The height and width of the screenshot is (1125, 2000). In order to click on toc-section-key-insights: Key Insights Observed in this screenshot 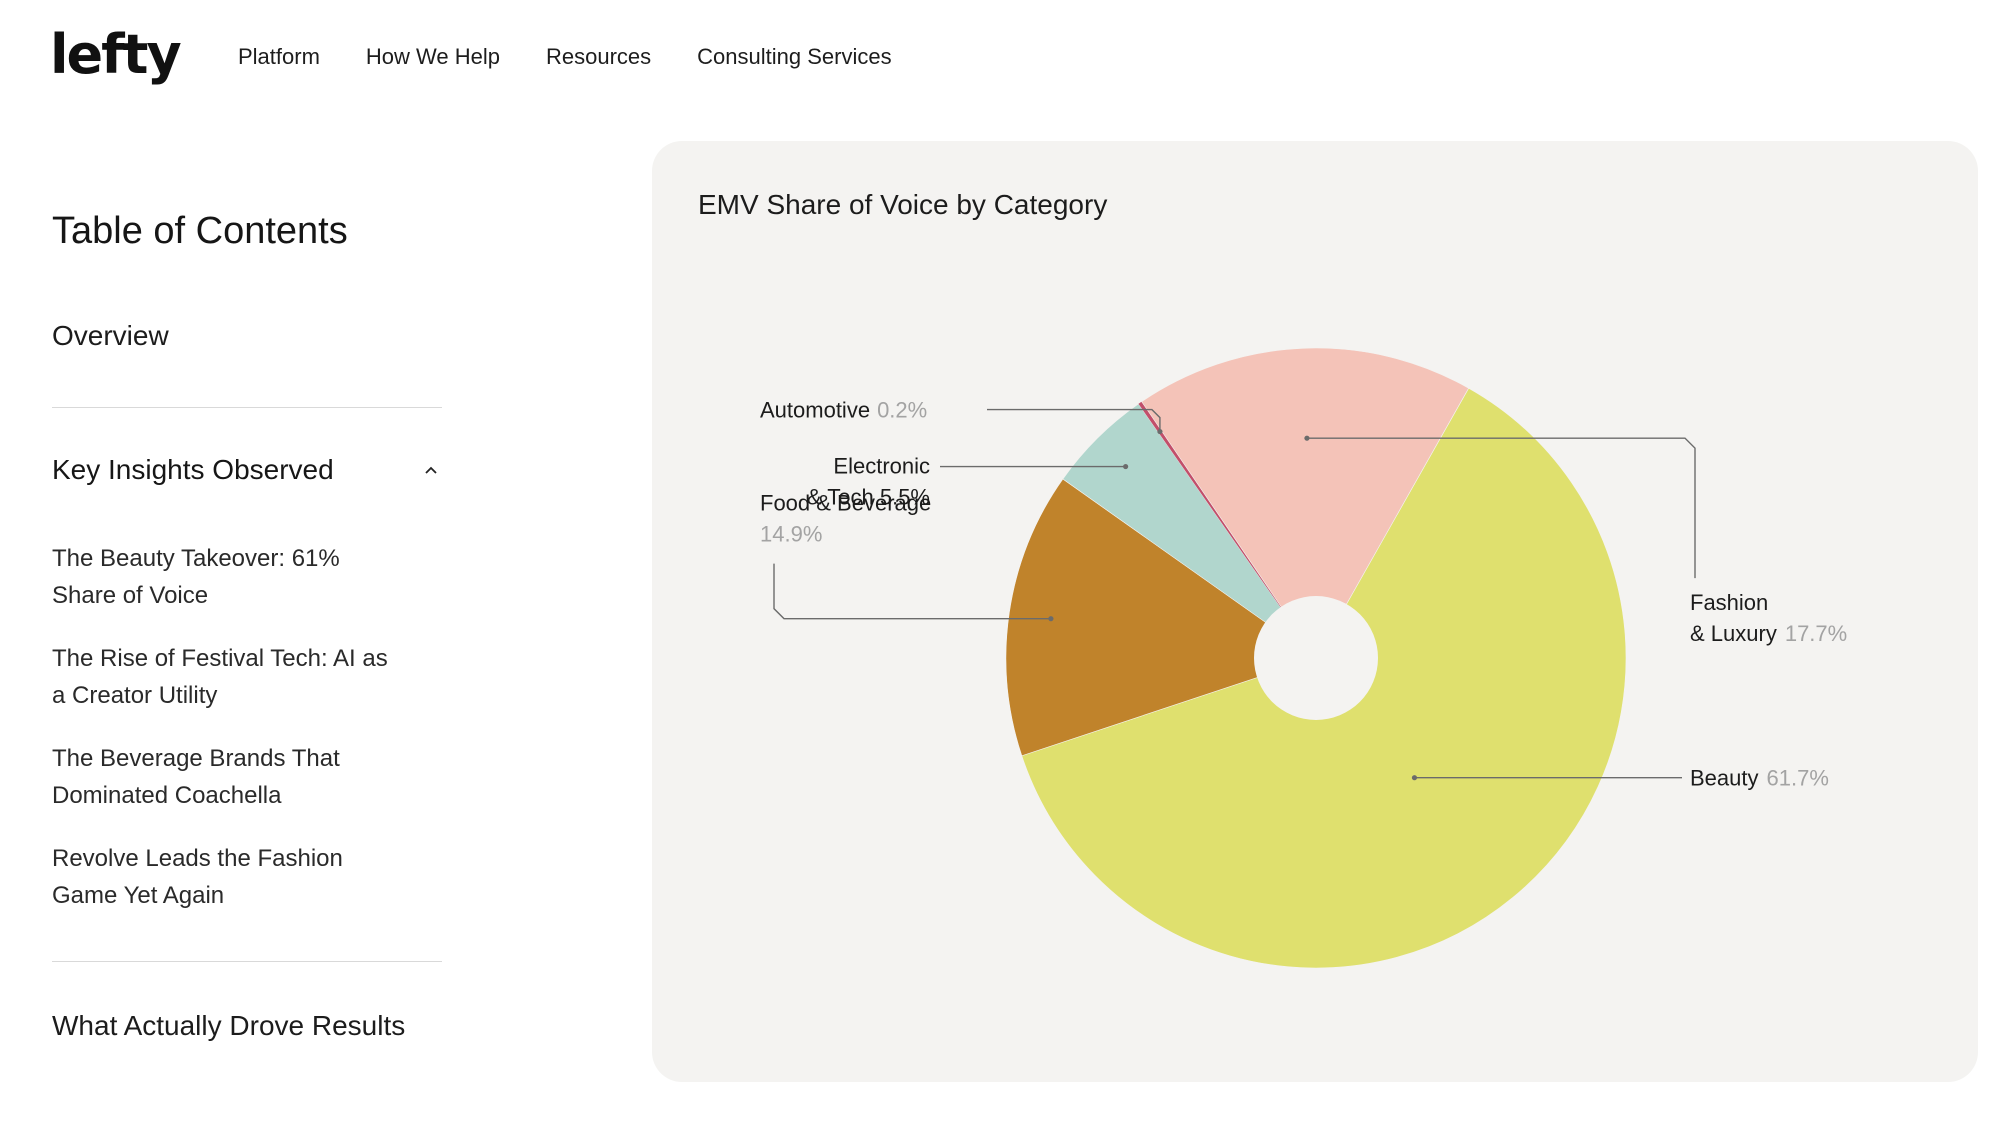, I will do `click(247, 470)`.